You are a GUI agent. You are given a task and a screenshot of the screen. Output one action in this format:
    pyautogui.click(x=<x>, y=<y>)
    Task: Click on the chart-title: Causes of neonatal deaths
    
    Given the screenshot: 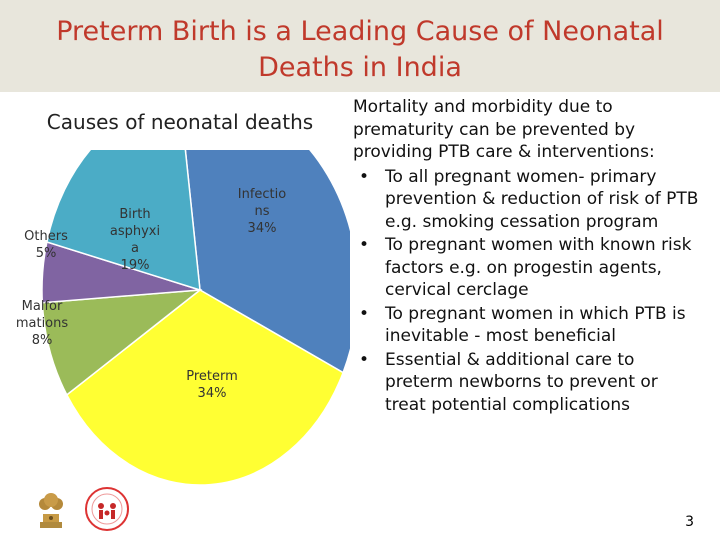 What is the action you would take?
    pyautogui.click(x=180, y=122)
    